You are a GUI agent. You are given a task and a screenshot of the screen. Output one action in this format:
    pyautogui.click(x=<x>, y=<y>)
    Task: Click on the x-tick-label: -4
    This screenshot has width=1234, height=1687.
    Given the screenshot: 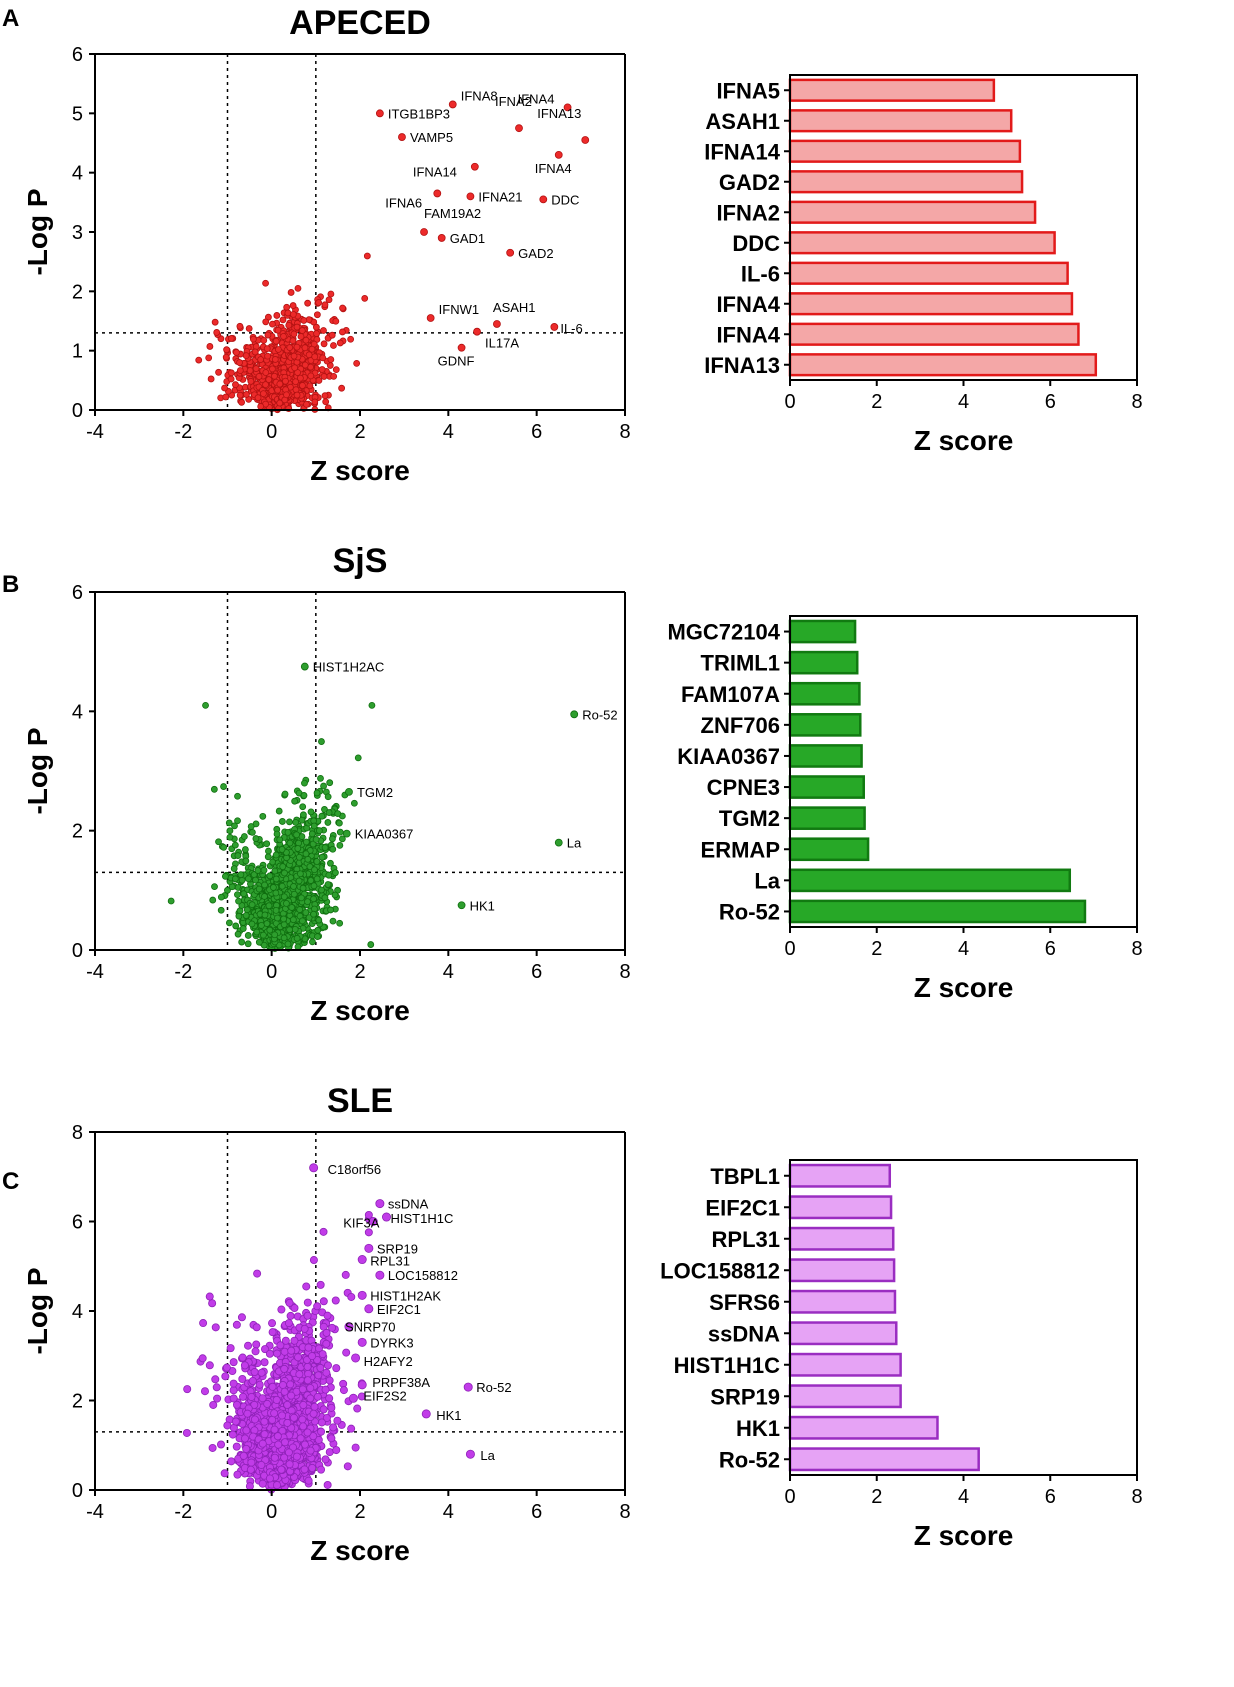 What is the action you would take?
    pyautogui.click(x=95, y=972)
    